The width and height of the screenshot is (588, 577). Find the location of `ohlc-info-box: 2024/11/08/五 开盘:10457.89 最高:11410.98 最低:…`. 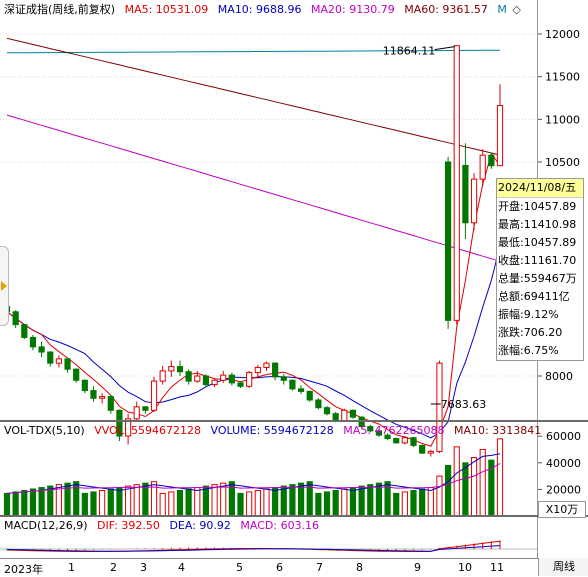

ohlc-info-box: 2024/11/08/五 开盘:10457.89 最高:11410.98 最低:… is located at coordinates (540, 269).